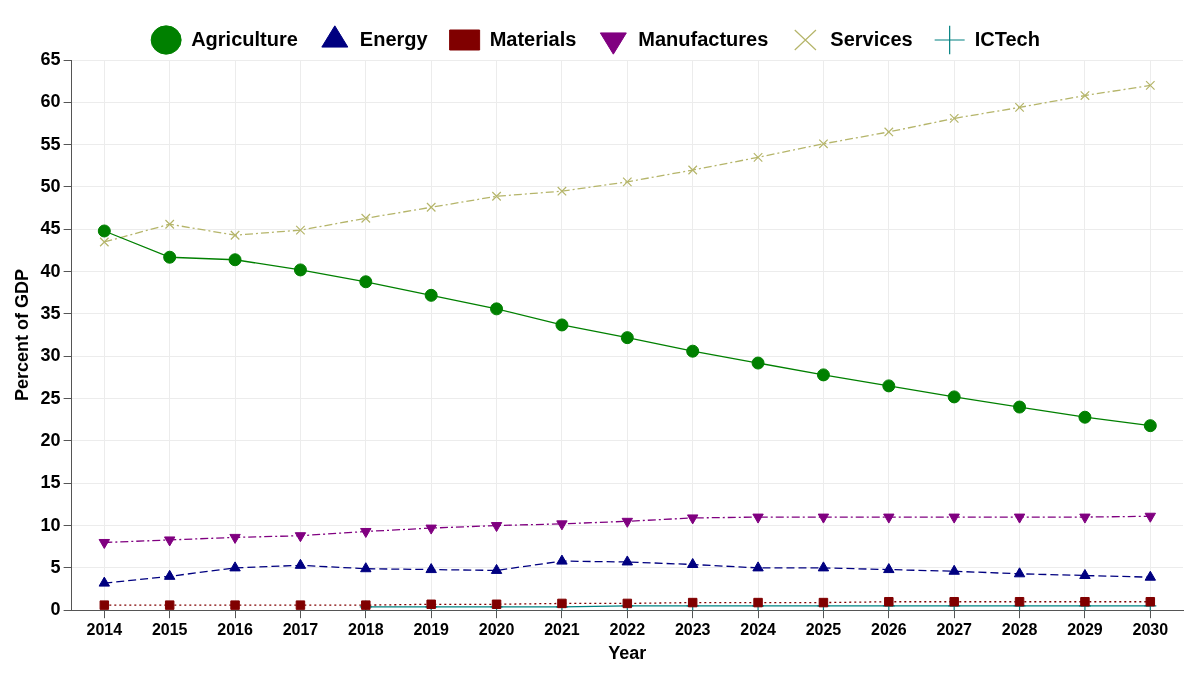 This screenshot has width=1203, height=673. What do you see at coordinates (562, 630) in the screenshot?
I see `x-tick-label: 2021` at bounding box center [562, 630].